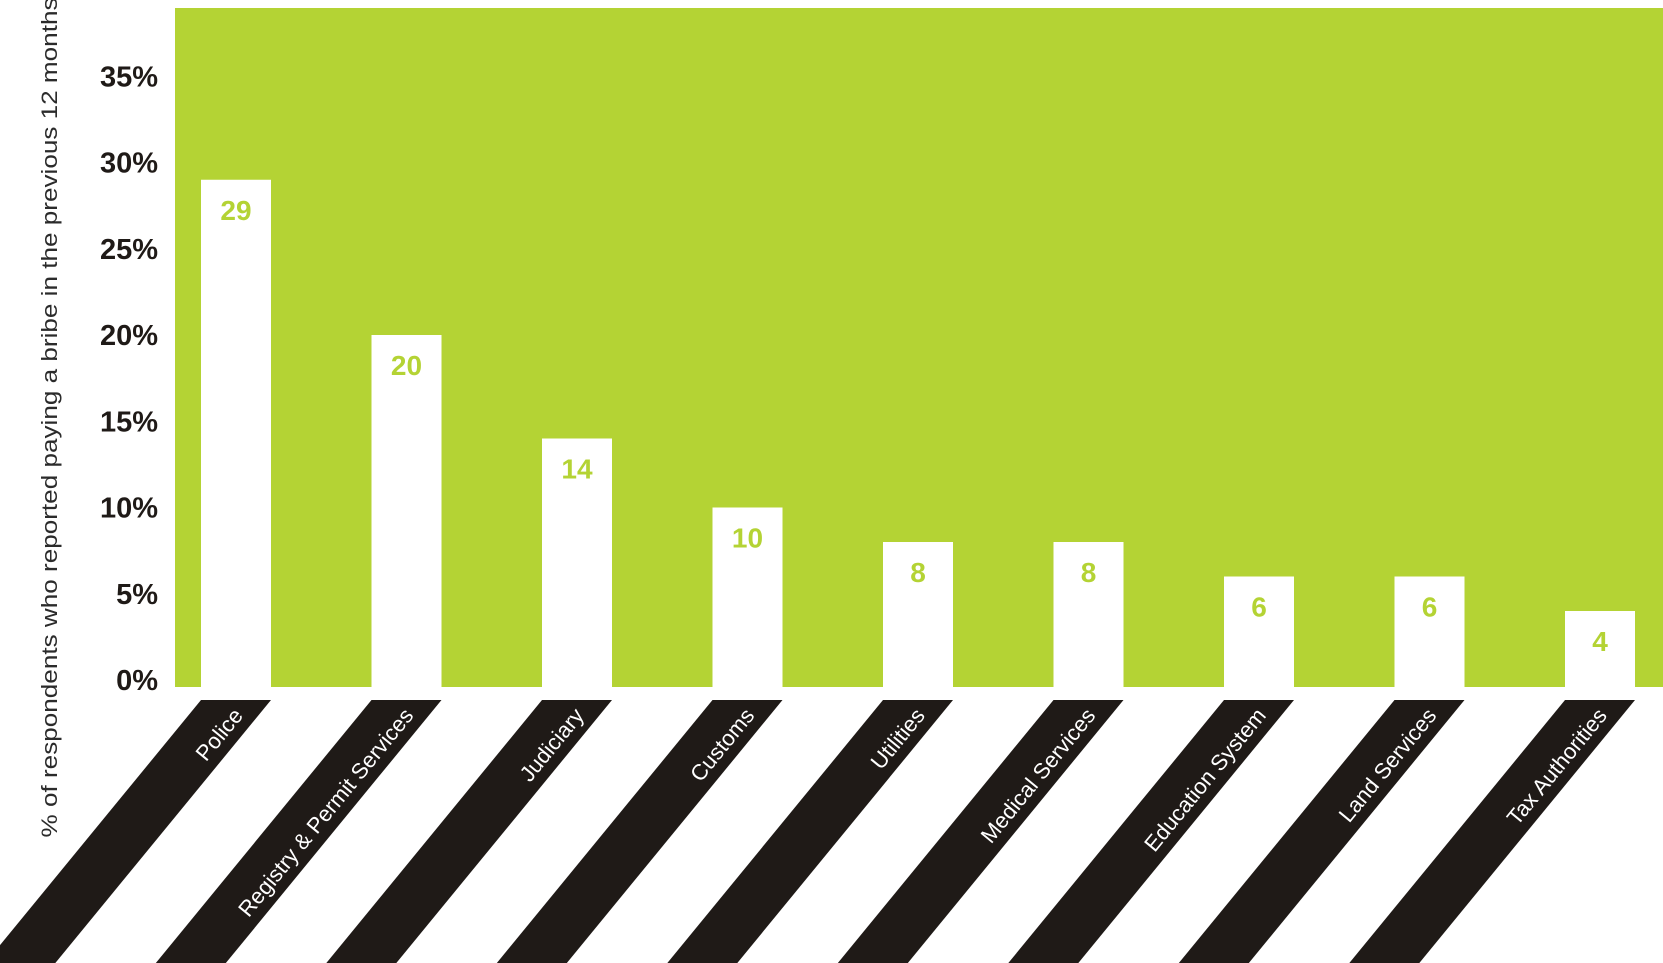  Describe the element at coordinates (129, 336) in the screenshot. I see `y-tick-label: 20%` at that location.